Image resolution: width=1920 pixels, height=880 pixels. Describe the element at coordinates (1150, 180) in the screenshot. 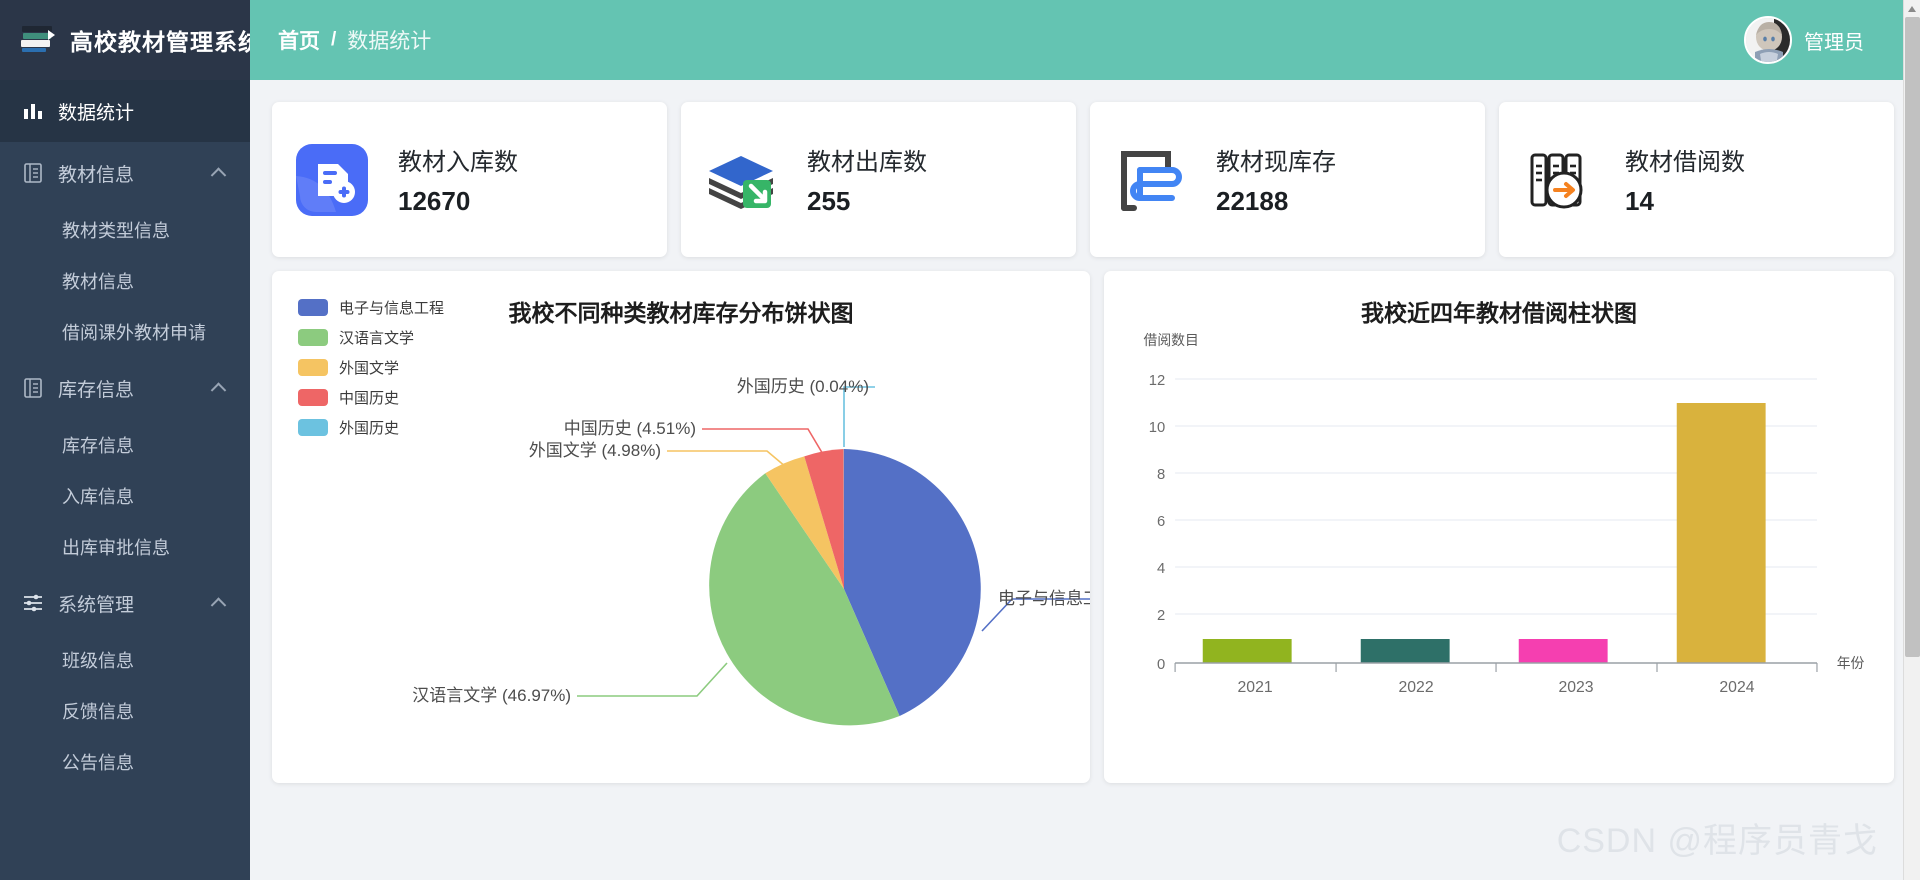

I see `shelf-books-icon` at that location.